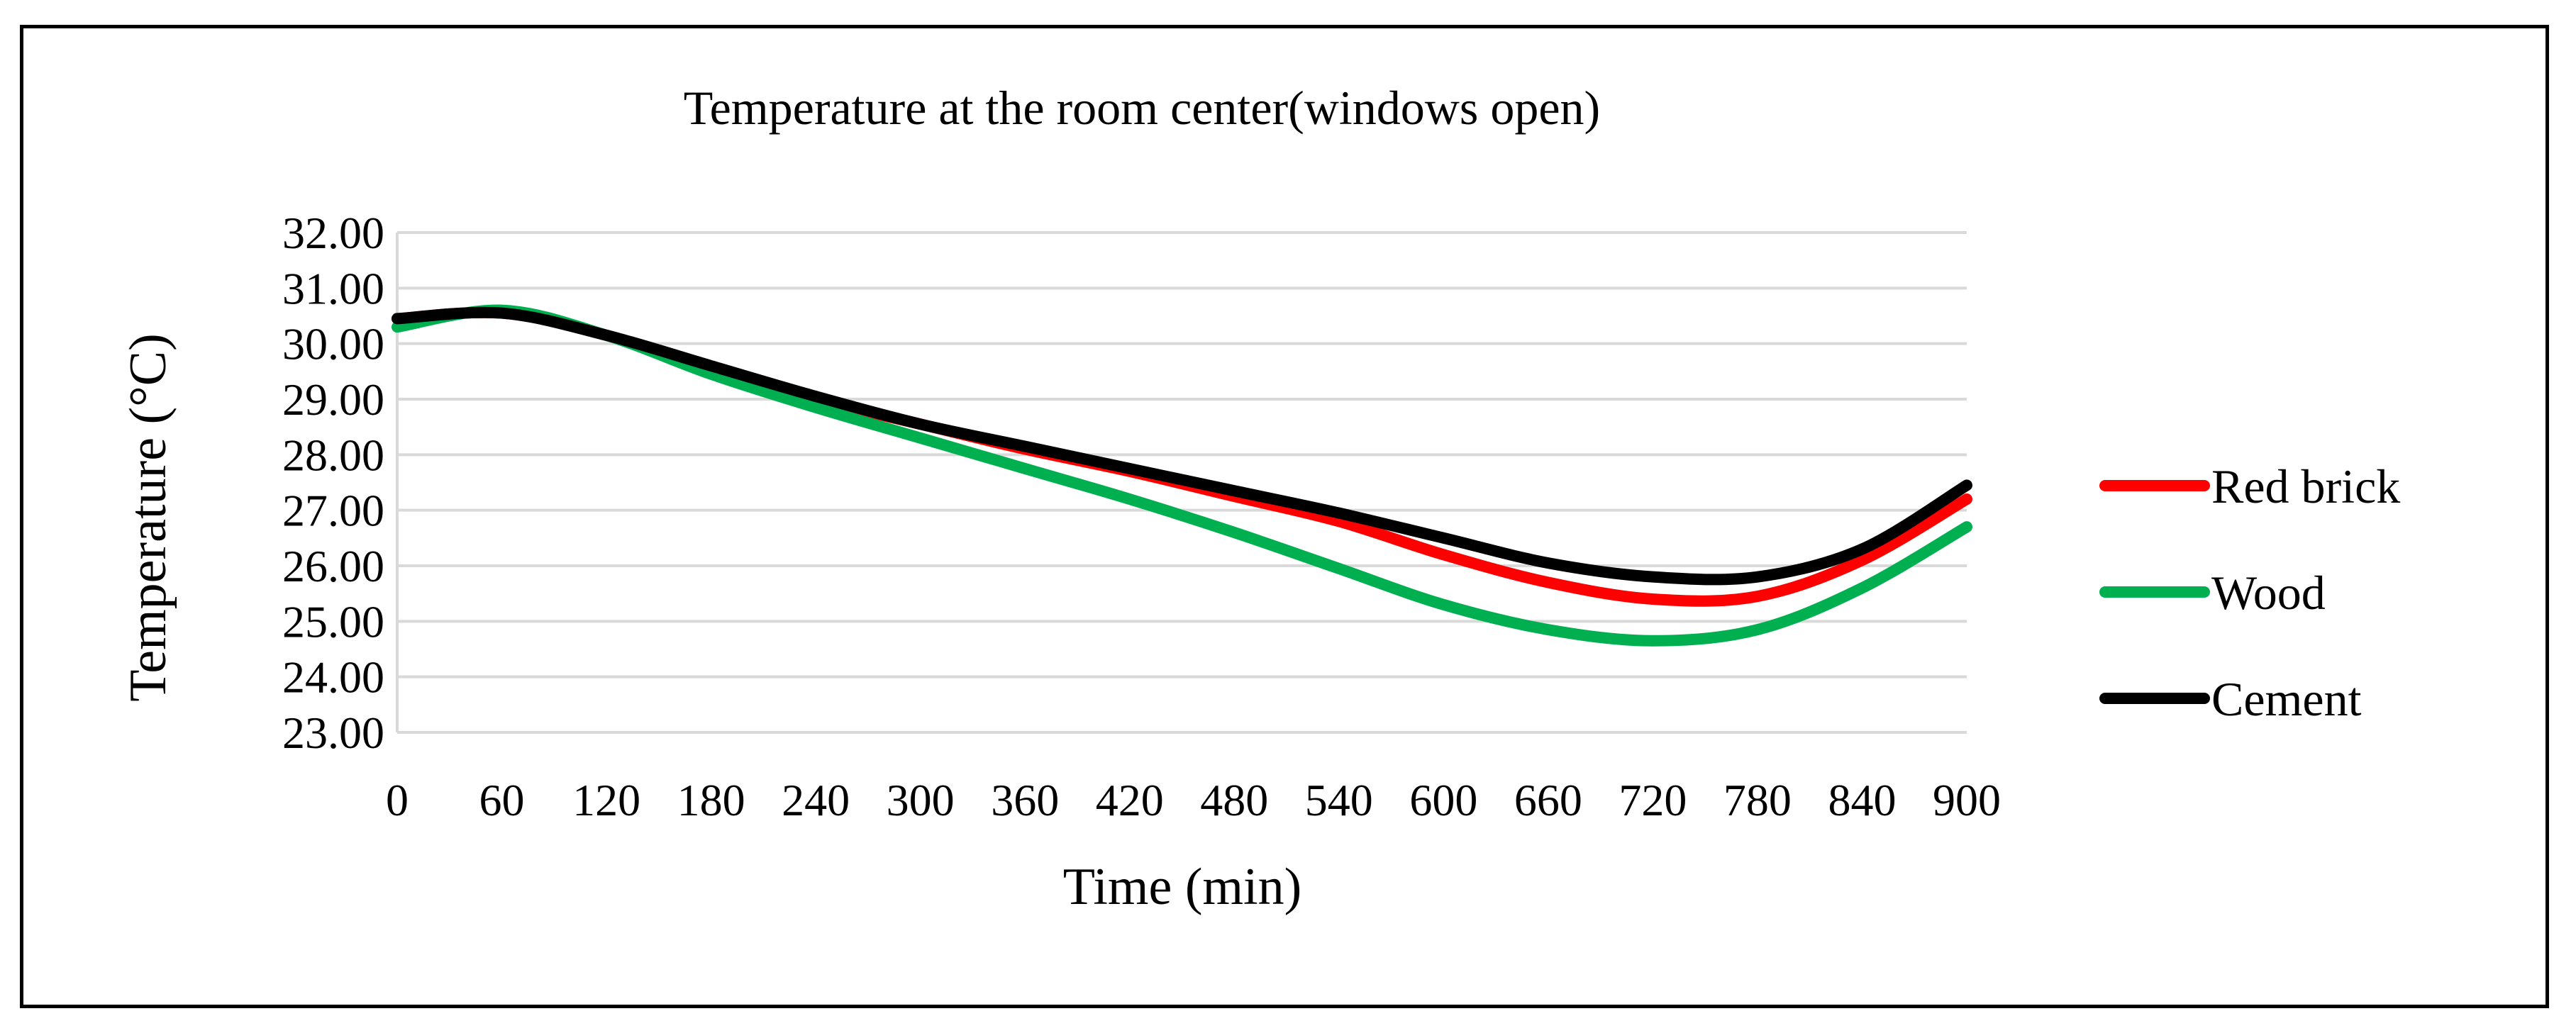  What do you see at coordinates (2286, 699) in the screenshot?
I see `legend-label-cement: Cement` at bounding box center [2286, 699].